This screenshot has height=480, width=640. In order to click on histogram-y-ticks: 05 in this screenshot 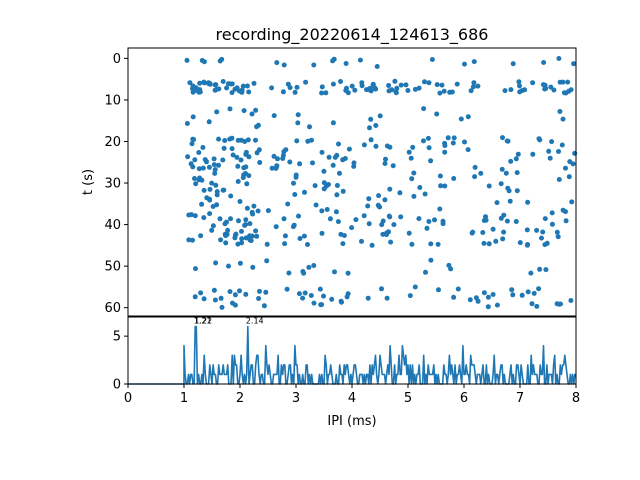, I will do `click(120, 361)`.